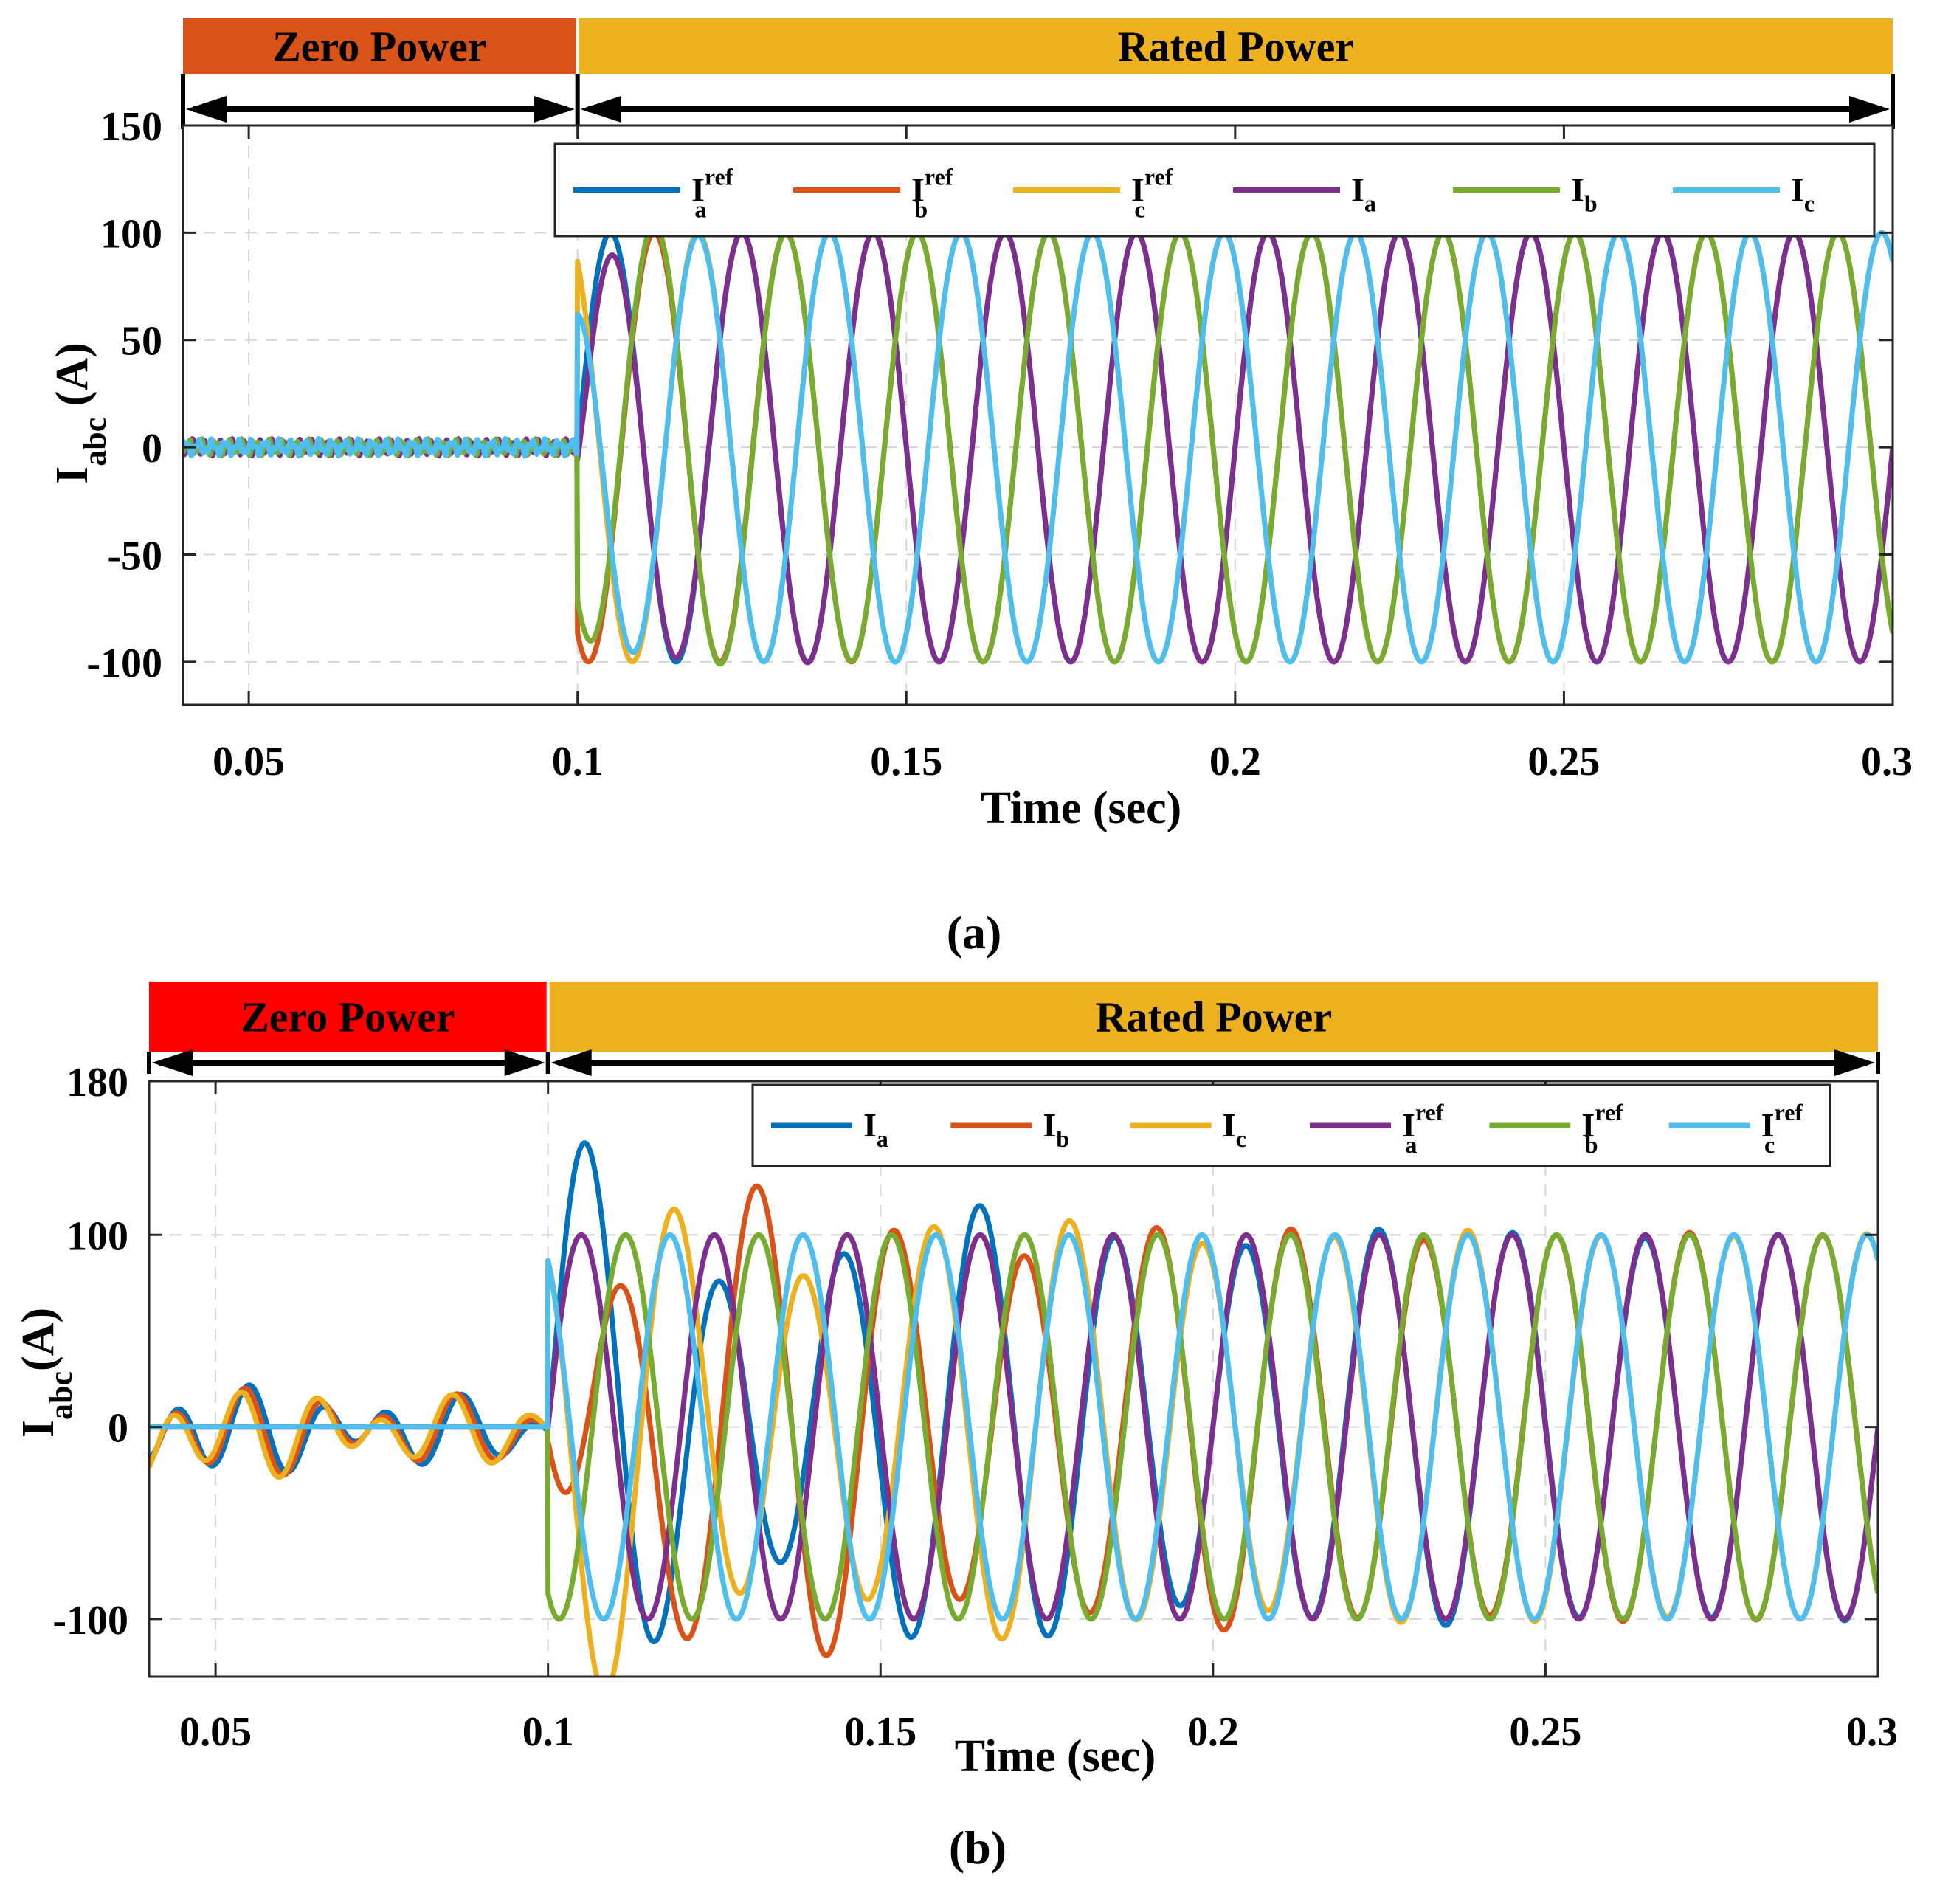 This screenshot has width=1937, height=1904. What do you see at coordinates (974, 933) in the screenshot?
I see `figure-caption: (a)` at bounding box center [974, 933].